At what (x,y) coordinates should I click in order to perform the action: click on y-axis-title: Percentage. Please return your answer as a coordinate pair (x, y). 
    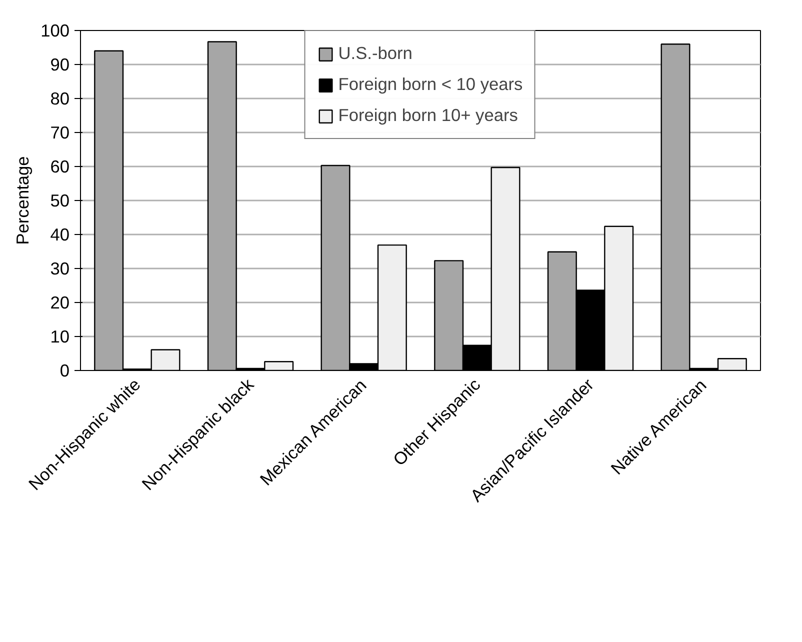
    Looking at the image, I should click on (22, 200).